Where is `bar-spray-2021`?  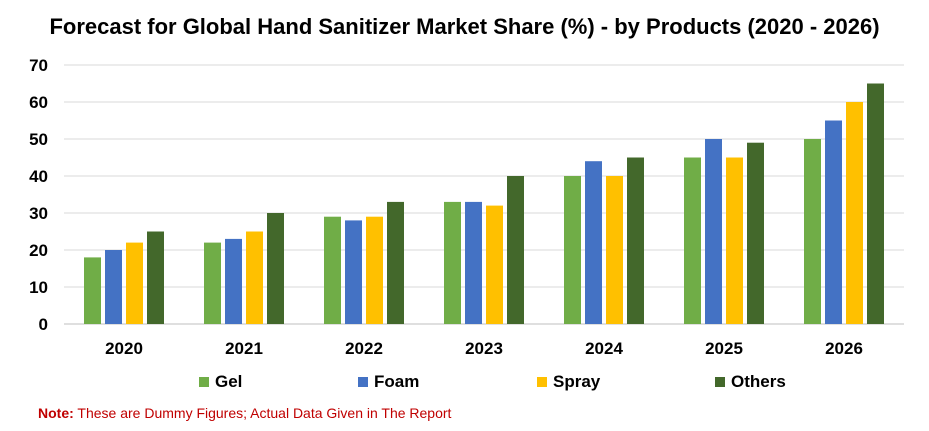
bar-spray-2021 is located at coordinates (254, 277).